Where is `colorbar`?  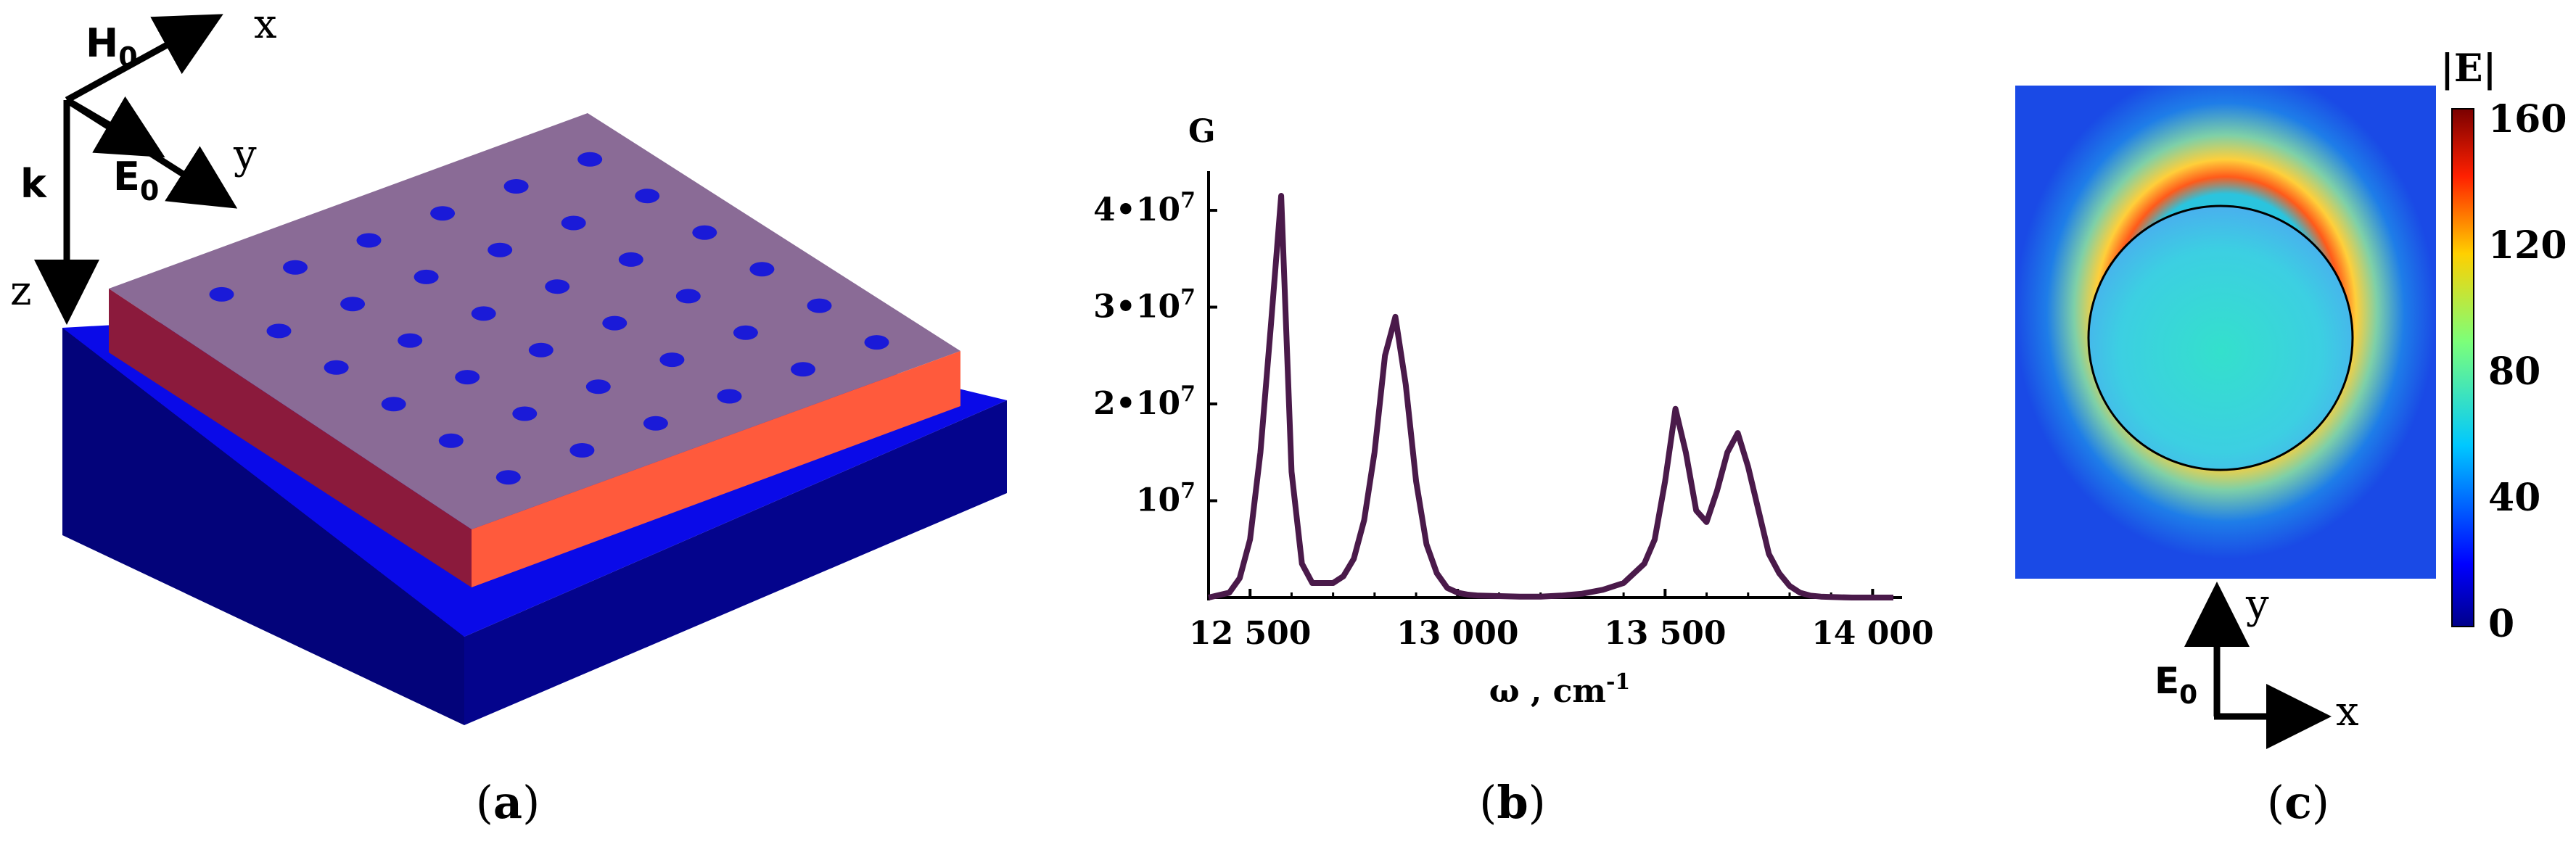 colorbar is located at coordinates (2462, 367).